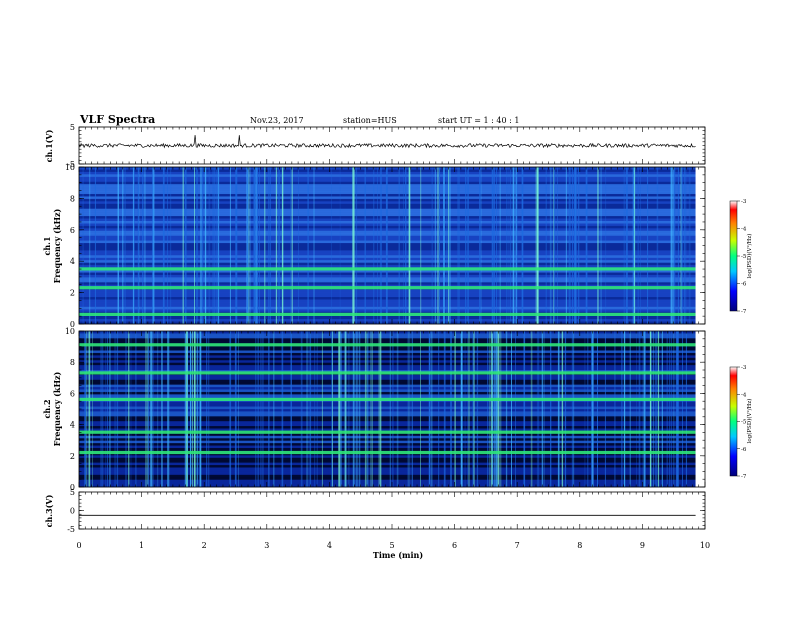  What do you see at coordinates (47, 408) in the screenshot?
I see `ch2-spectrogram-ylabel-channel: ch.2` at bounding box center [47, 408].